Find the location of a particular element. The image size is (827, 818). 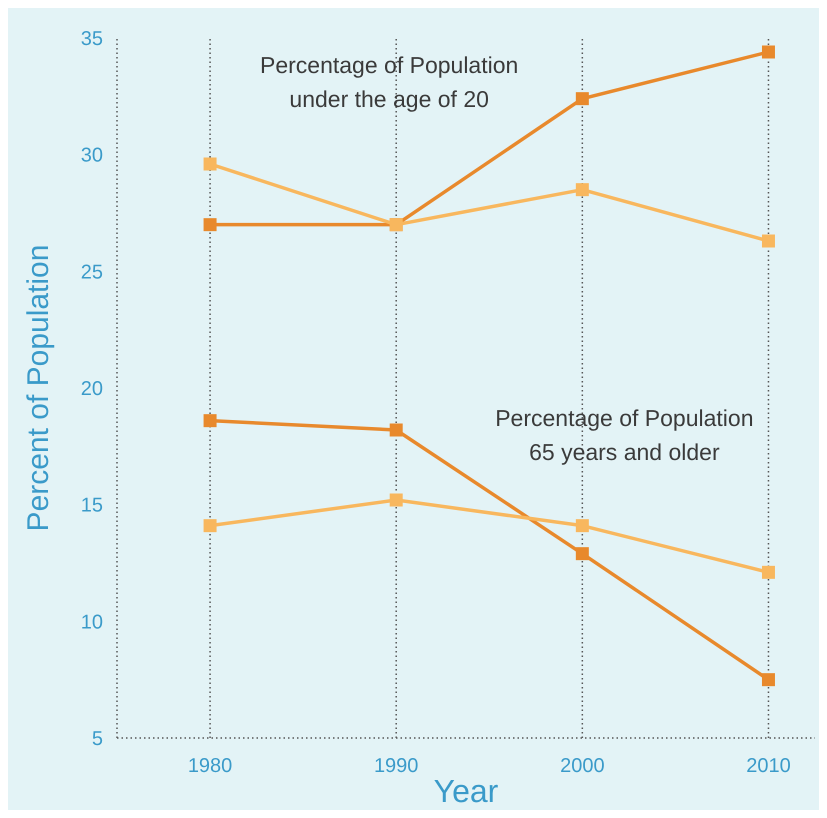

y-axis-title: Percent of Population is located at coordinates (38, 388).